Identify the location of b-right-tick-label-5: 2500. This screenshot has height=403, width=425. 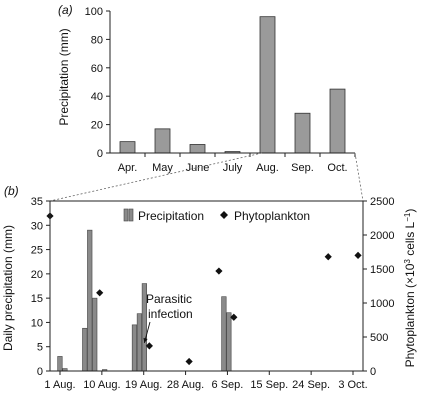
(382, 202).